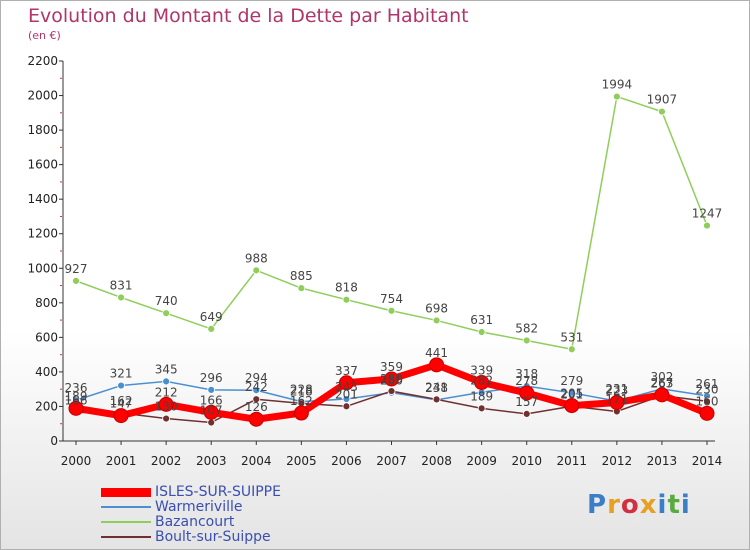 The width and height of the screenshot is (750, 550). Describe the element at coordinates (213, 537) in the screenshot. I see `legend-label: Boult-sur-Suippe` at that location.